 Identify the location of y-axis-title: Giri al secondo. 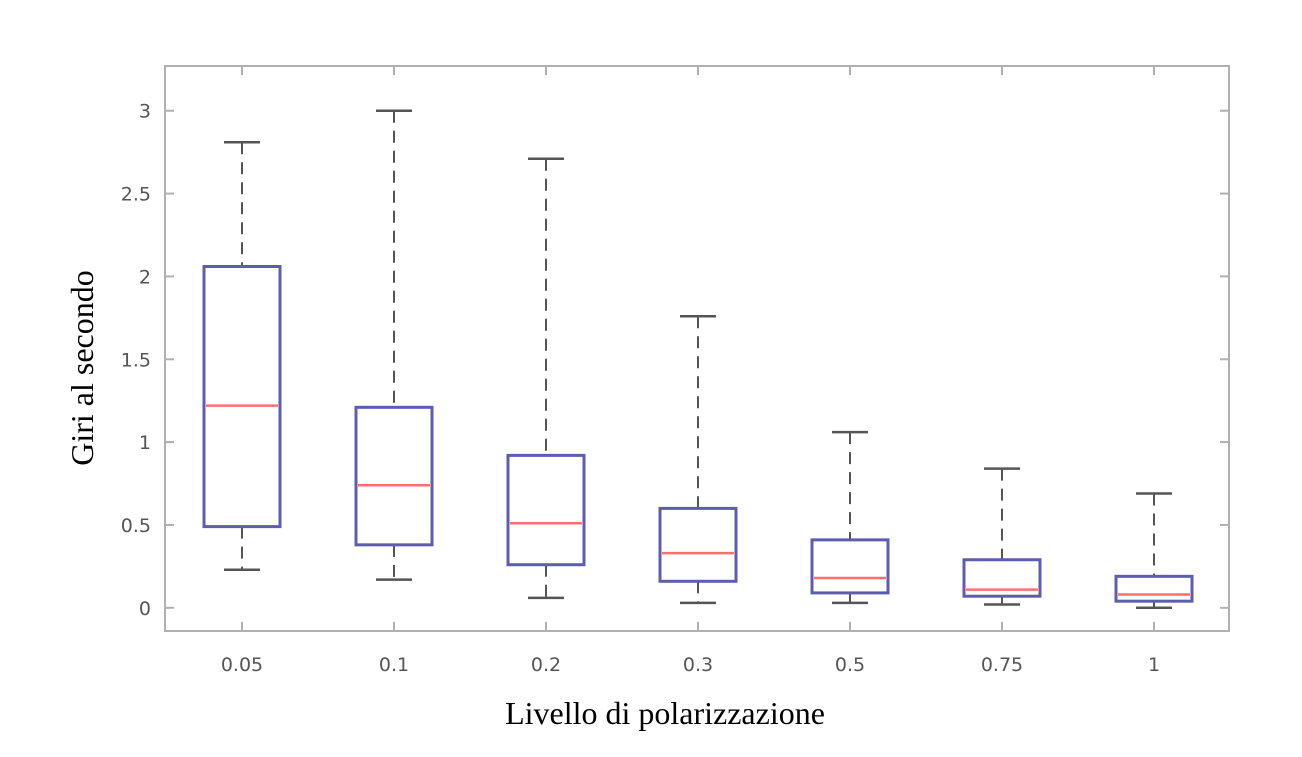
(82, 368).